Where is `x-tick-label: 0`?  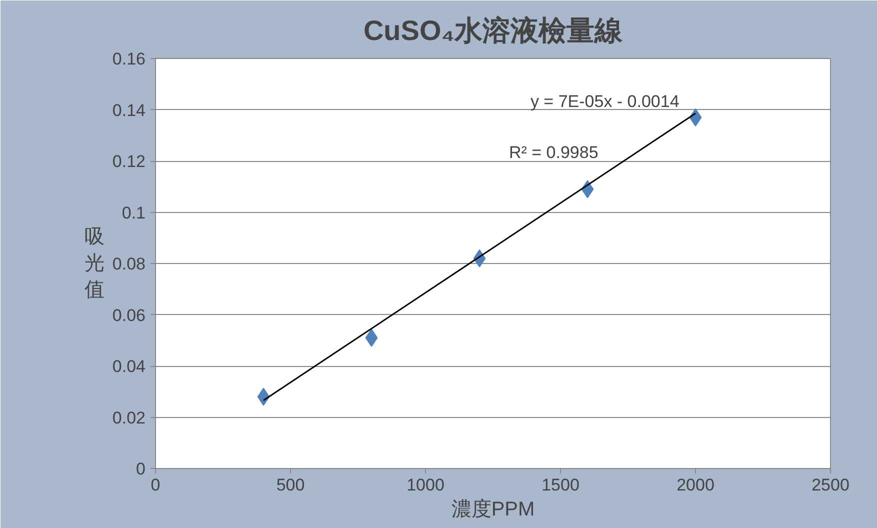
x-tick-label: 0 is located at coordinates (155, 485).